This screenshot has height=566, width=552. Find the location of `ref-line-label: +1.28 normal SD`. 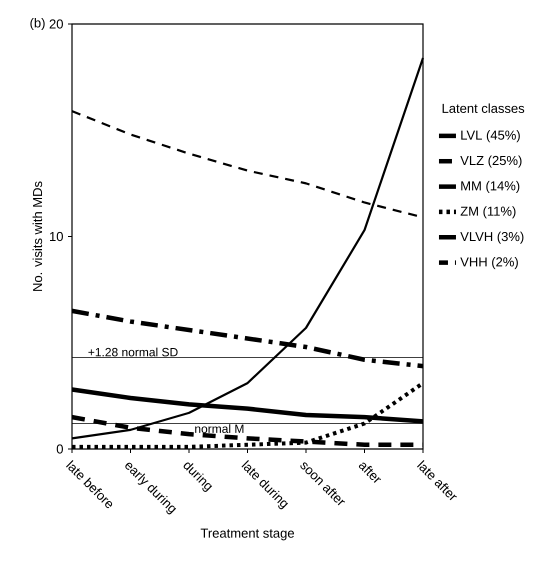

ref-line-label: +1.28 normal SD is located at coordinates (133, 352).